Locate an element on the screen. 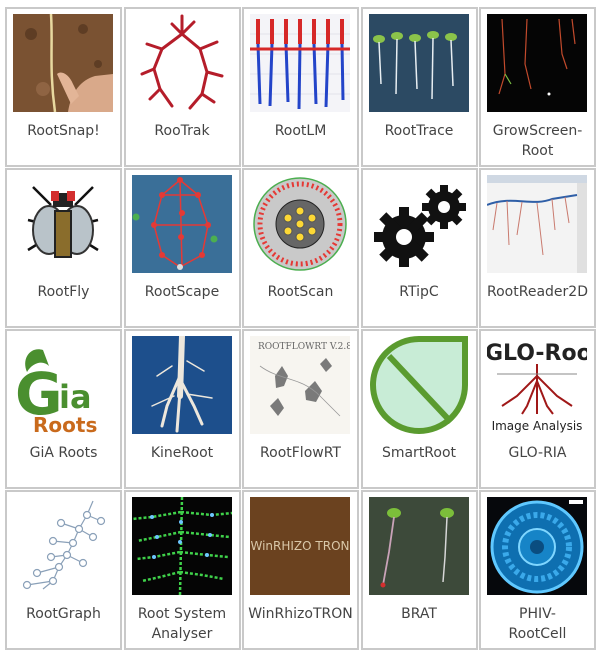 This screenshot has width=596, height=650. tool-name: GiA Roots is located at coordinates (63, 453).